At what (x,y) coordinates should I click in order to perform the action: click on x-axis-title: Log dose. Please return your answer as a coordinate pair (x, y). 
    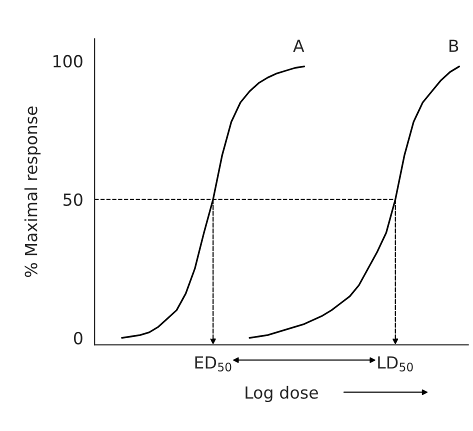
    Looking at the image, I should click on (282, 394).